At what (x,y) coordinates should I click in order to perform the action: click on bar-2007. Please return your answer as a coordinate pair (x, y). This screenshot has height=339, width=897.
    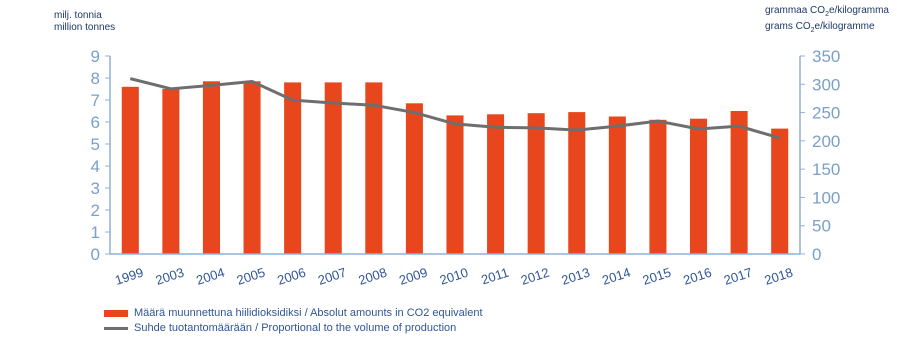
    Looking at the image, I should click on (333, 168).